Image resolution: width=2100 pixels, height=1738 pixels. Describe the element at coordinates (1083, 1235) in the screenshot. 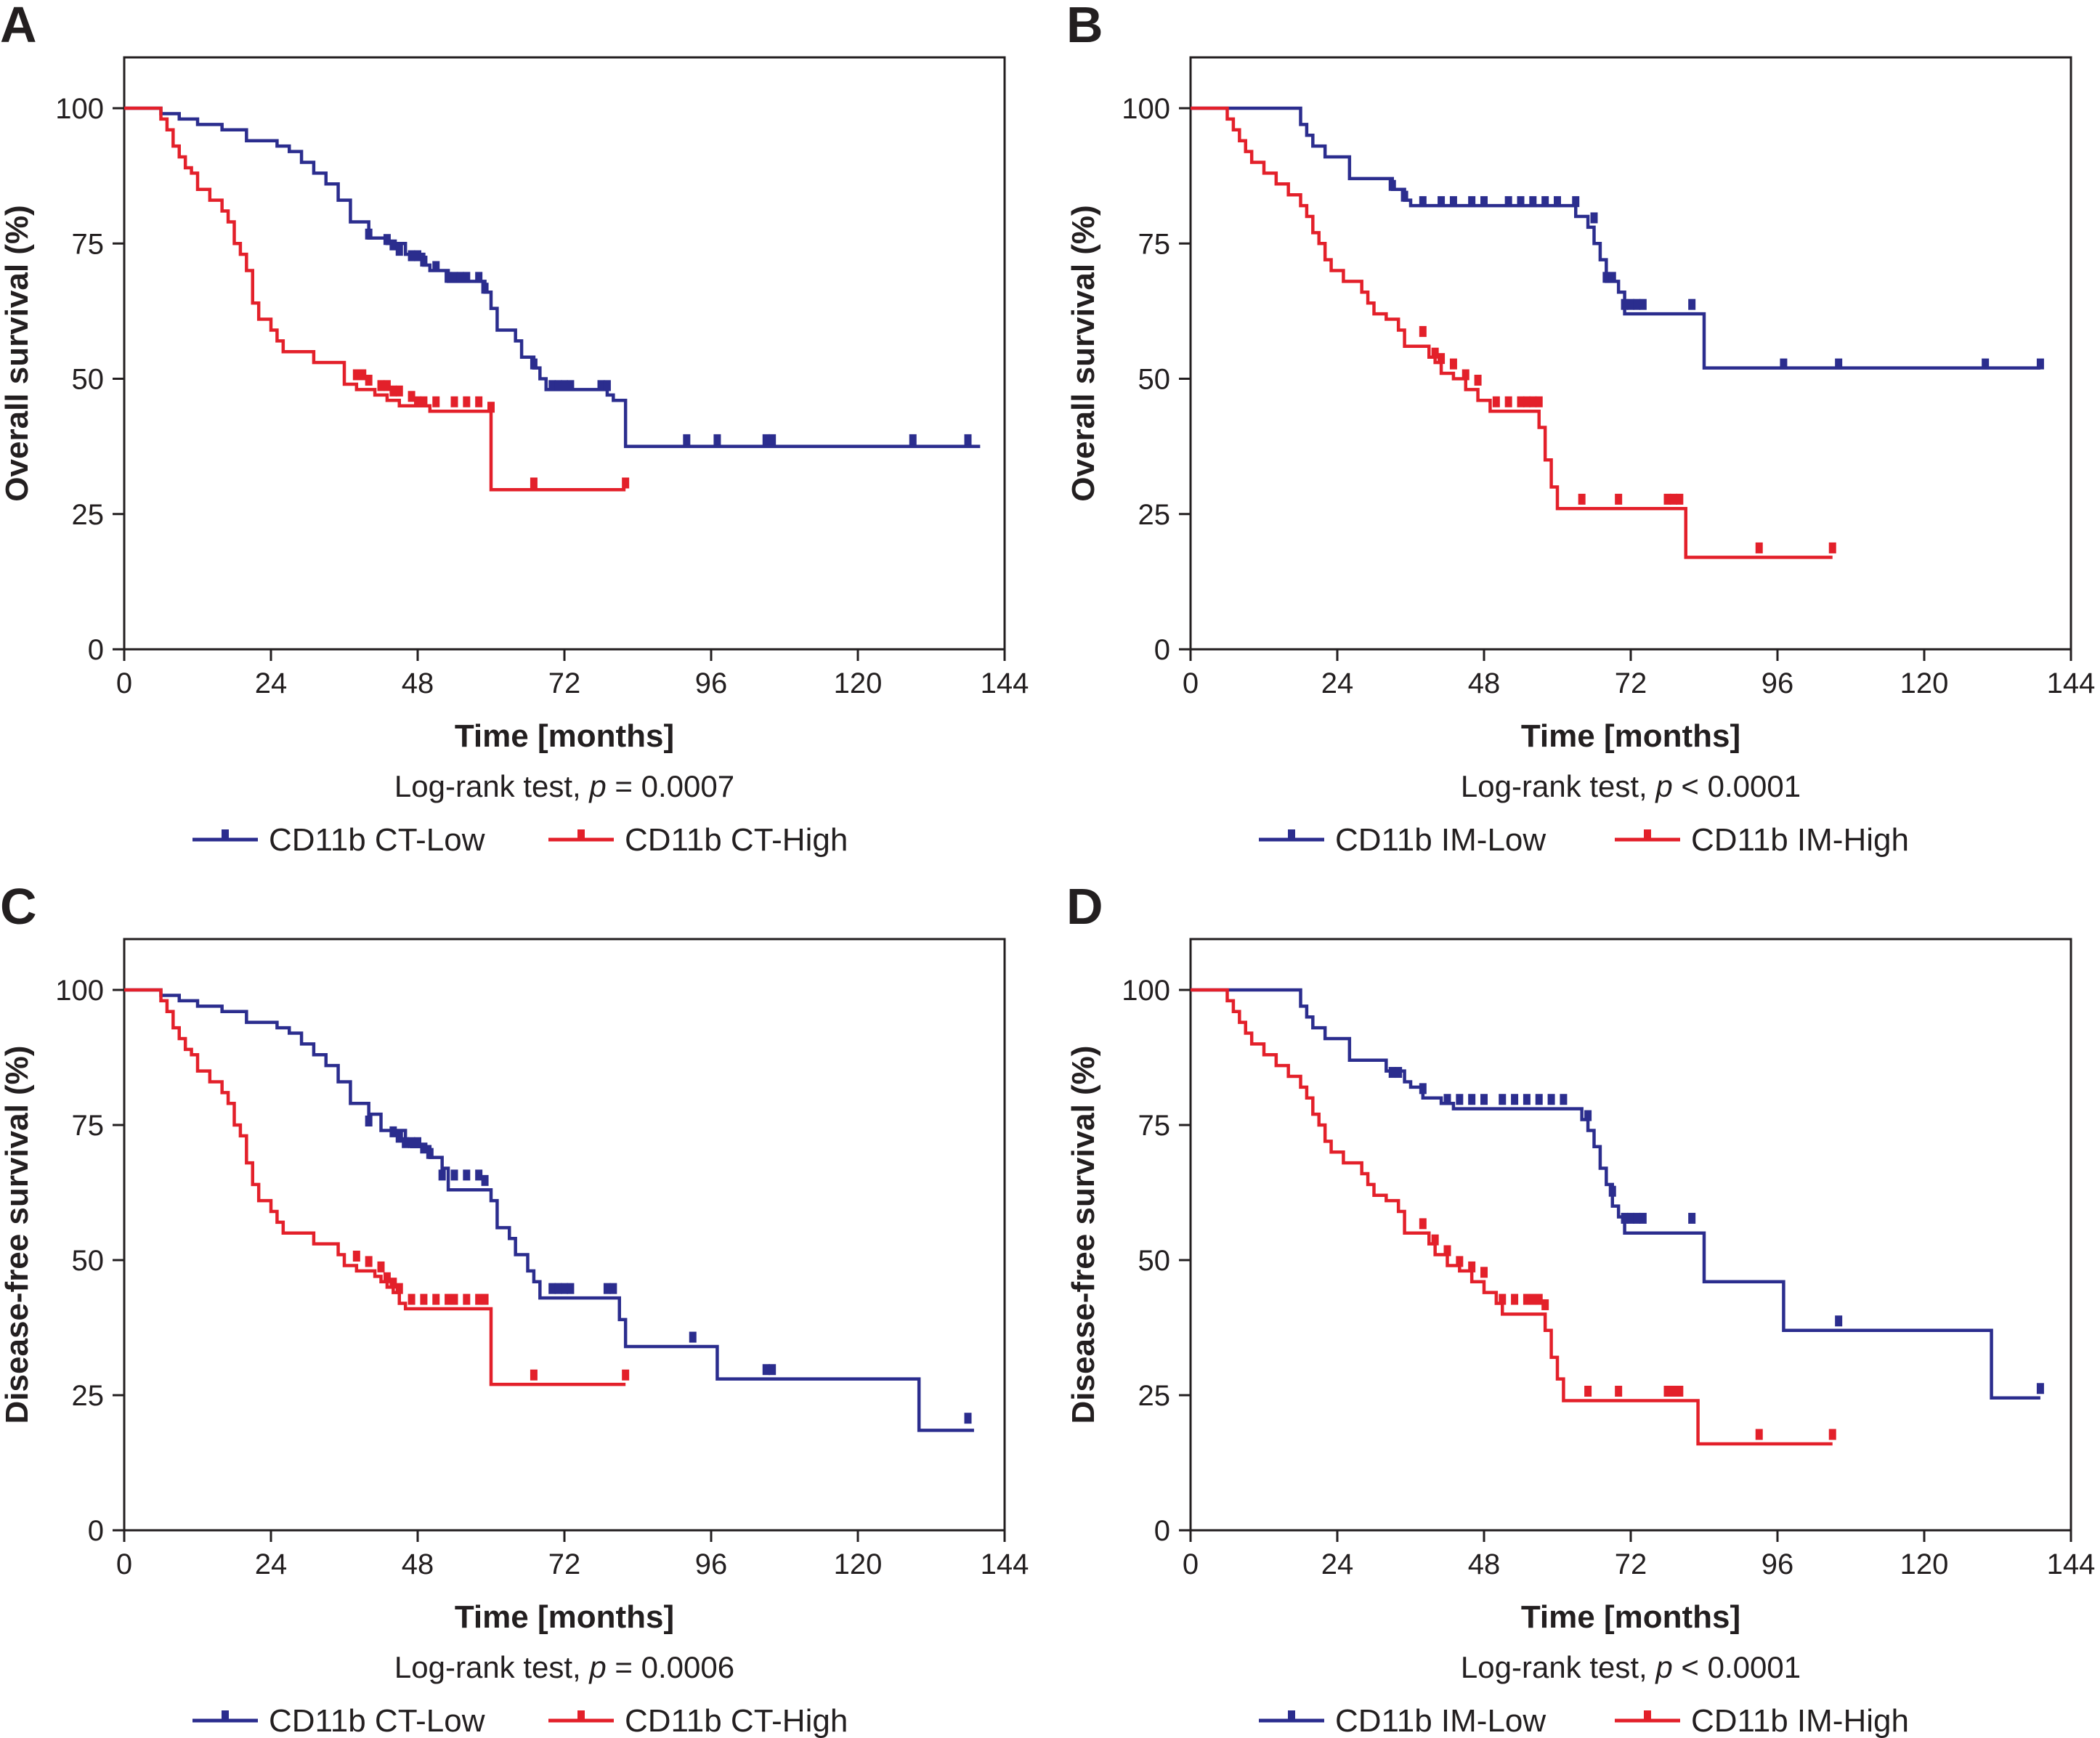

I see `y-axis-title: Disease-free survival (%)` at that location.